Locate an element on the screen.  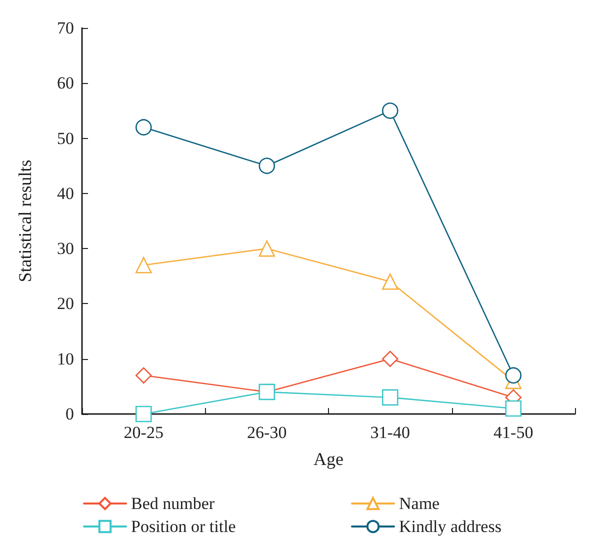
y-tick-label: 70 is located at coordinates (65, 28).